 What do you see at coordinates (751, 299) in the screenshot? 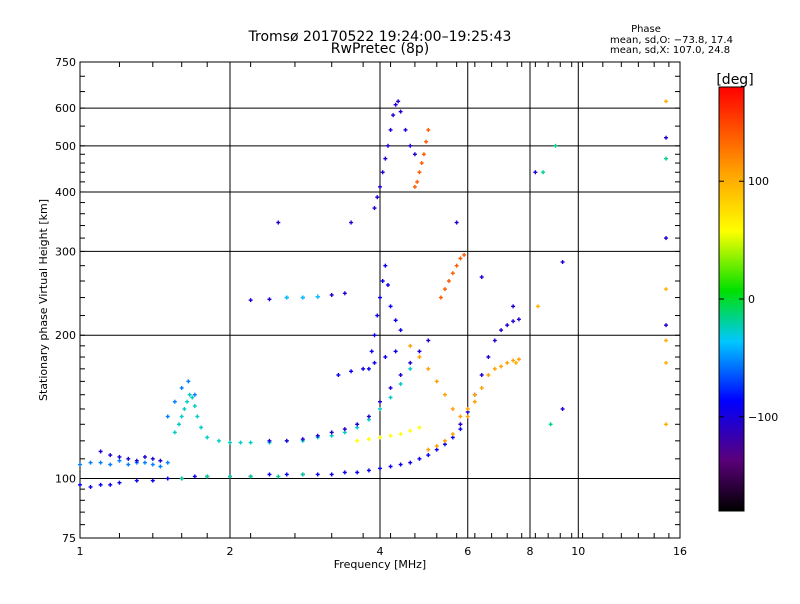
I see `colorbar-tick-label: 0` at bounding box center [751, 299].